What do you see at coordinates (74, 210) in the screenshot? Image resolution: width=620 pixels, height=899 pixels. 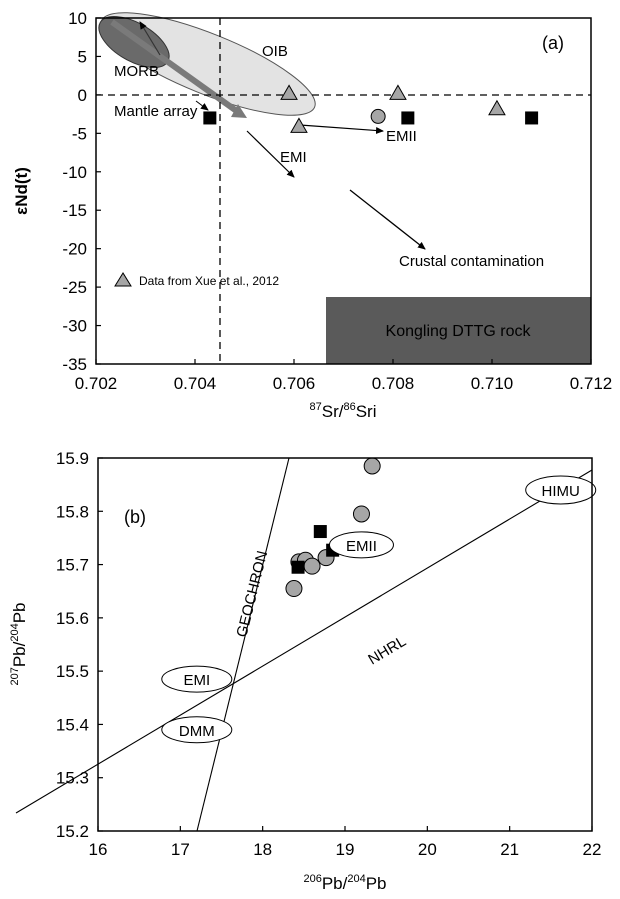 I see `y-tick-label: -15` at bounding box center [74, 210].